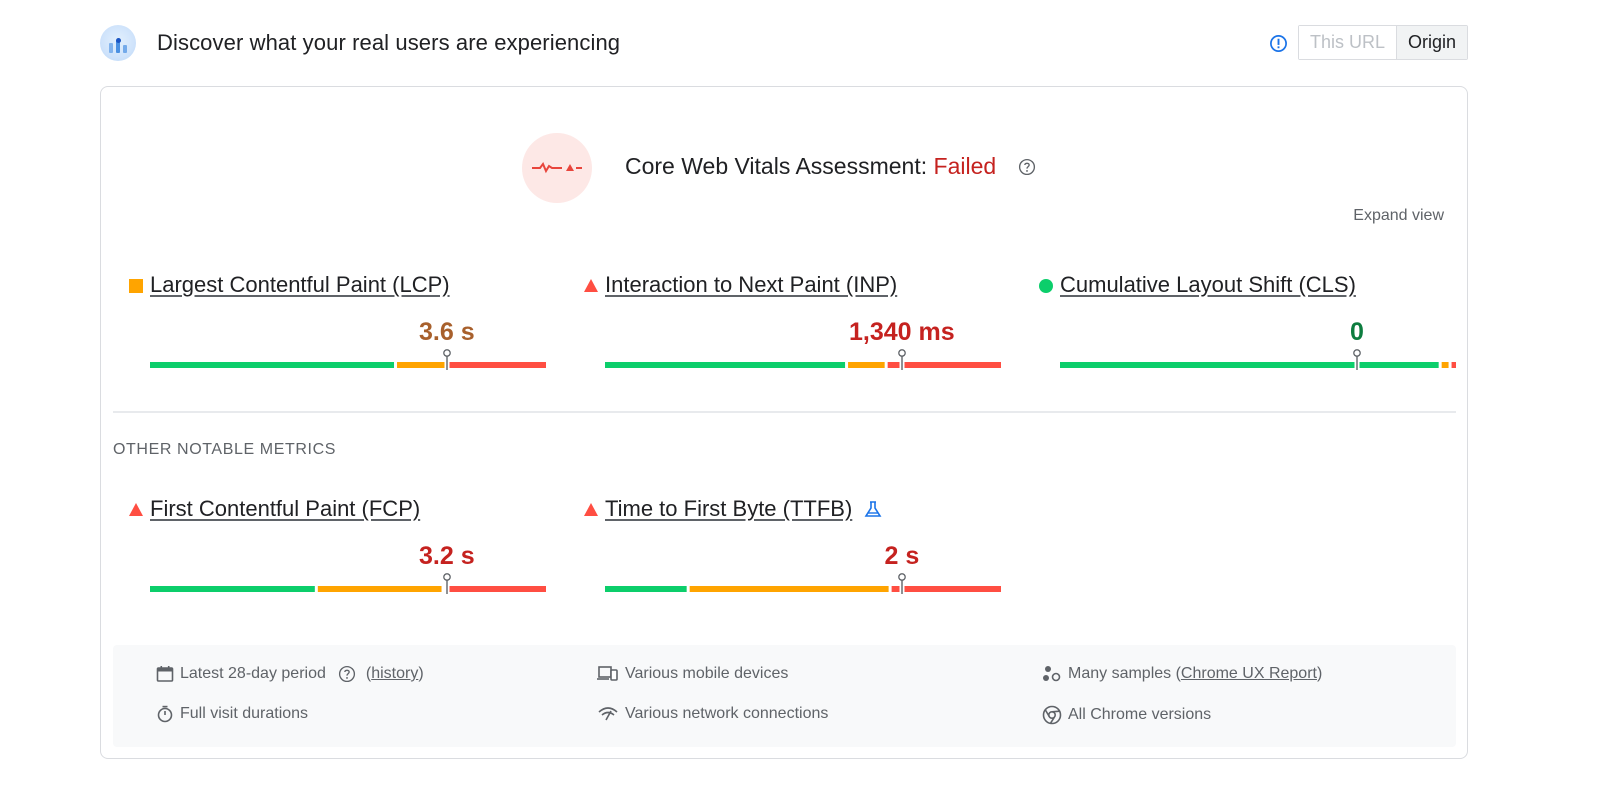 This screenshot has width=1600, height=795. What do you see at coordinates (902, 556) in the screenshot?
I see `metric-value: 2 s` at bounding box center [902, 556].